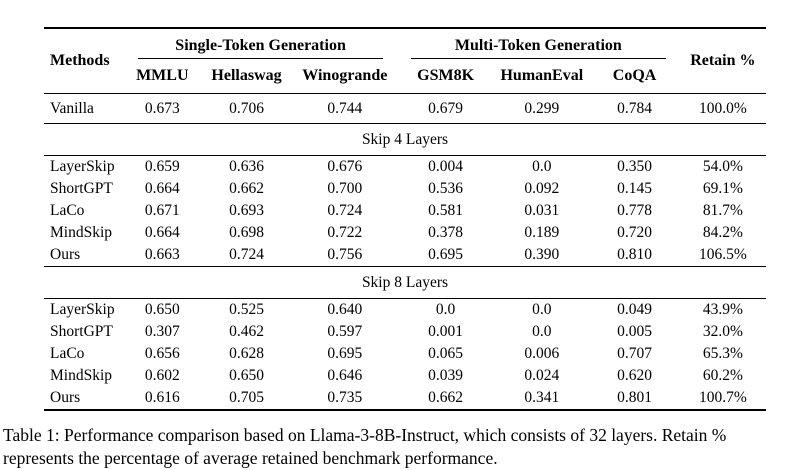 The height and width of the screenshot is (470, 806). What do you see at coordinates (722, 309) in the screenshot?
I see `value-cell: 43.9%` at bounding box center [722, 309].